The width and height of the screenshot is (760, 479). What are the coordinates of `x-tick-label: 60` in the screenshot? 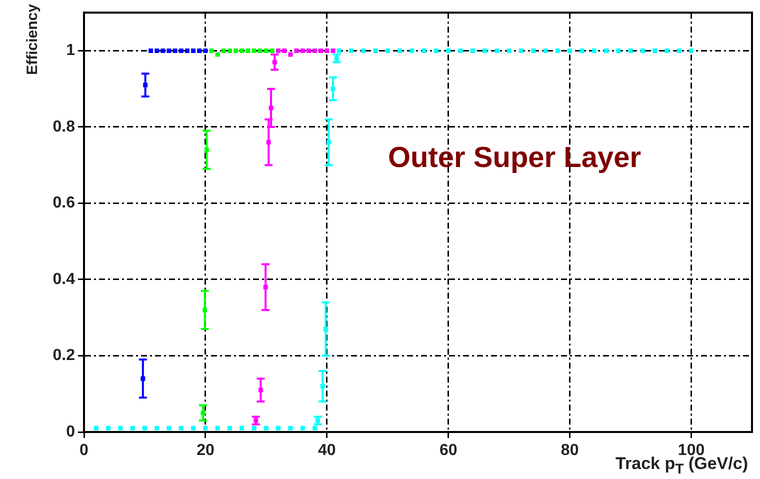 It's located at (448, 451).